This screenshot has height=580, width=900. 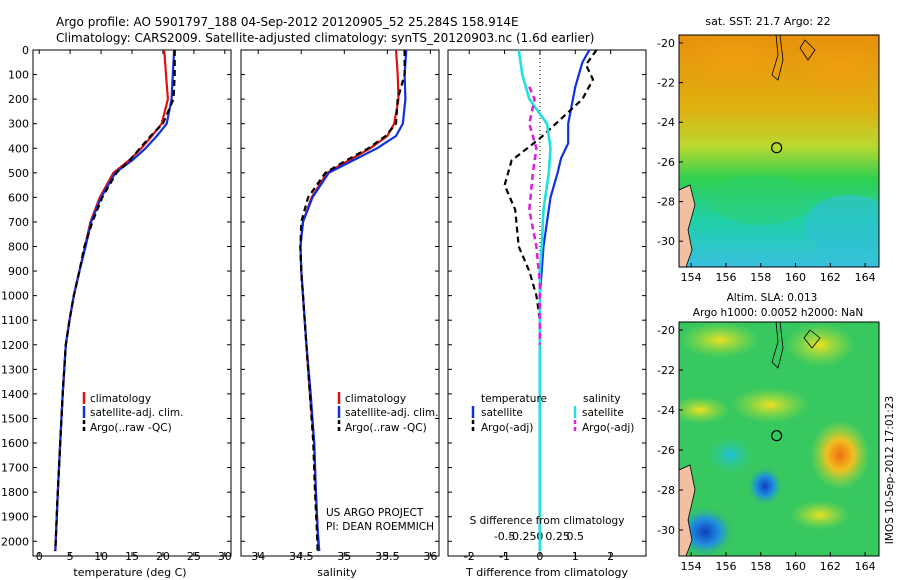 I want to click on x-tick-label: 30, so click(x=225, y=556).